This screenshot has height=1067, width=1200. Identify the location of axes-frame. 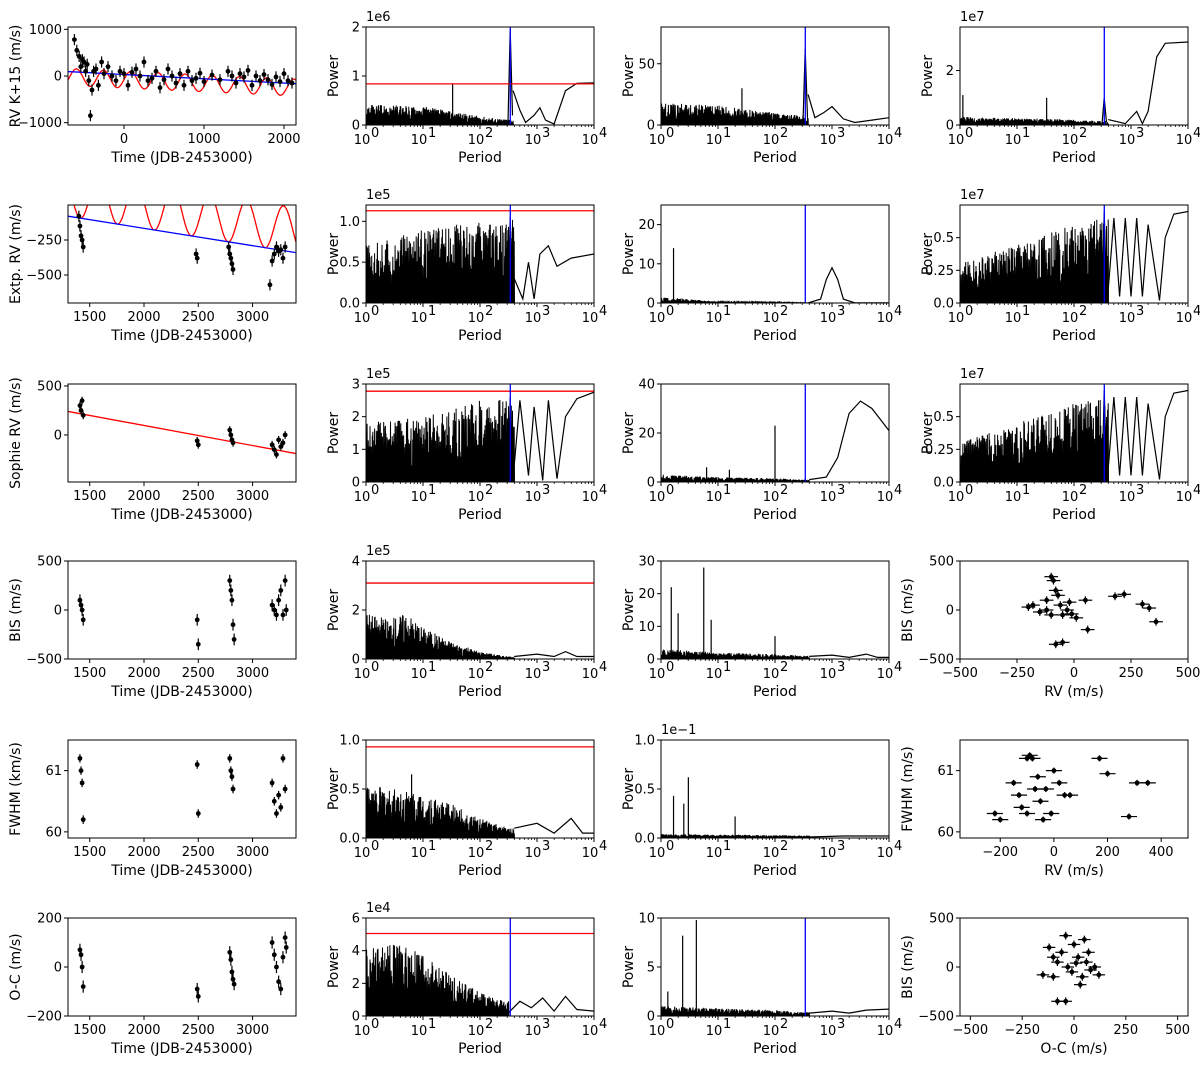
(182, 610).